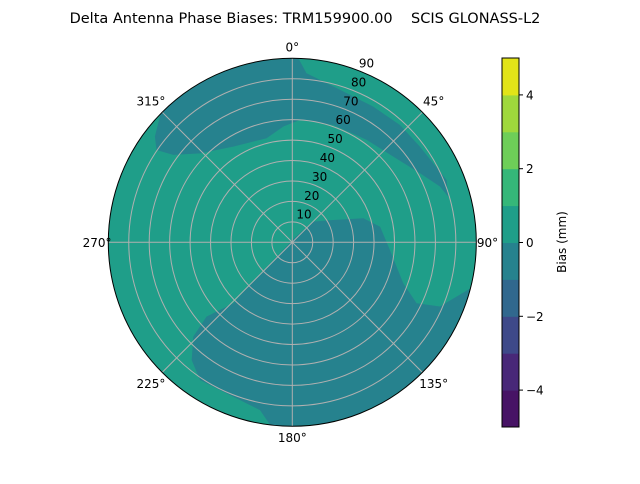  Describe the element at coordinates (342, 120) in the screenshot. I see `radial-tick-label: 60` at that location.